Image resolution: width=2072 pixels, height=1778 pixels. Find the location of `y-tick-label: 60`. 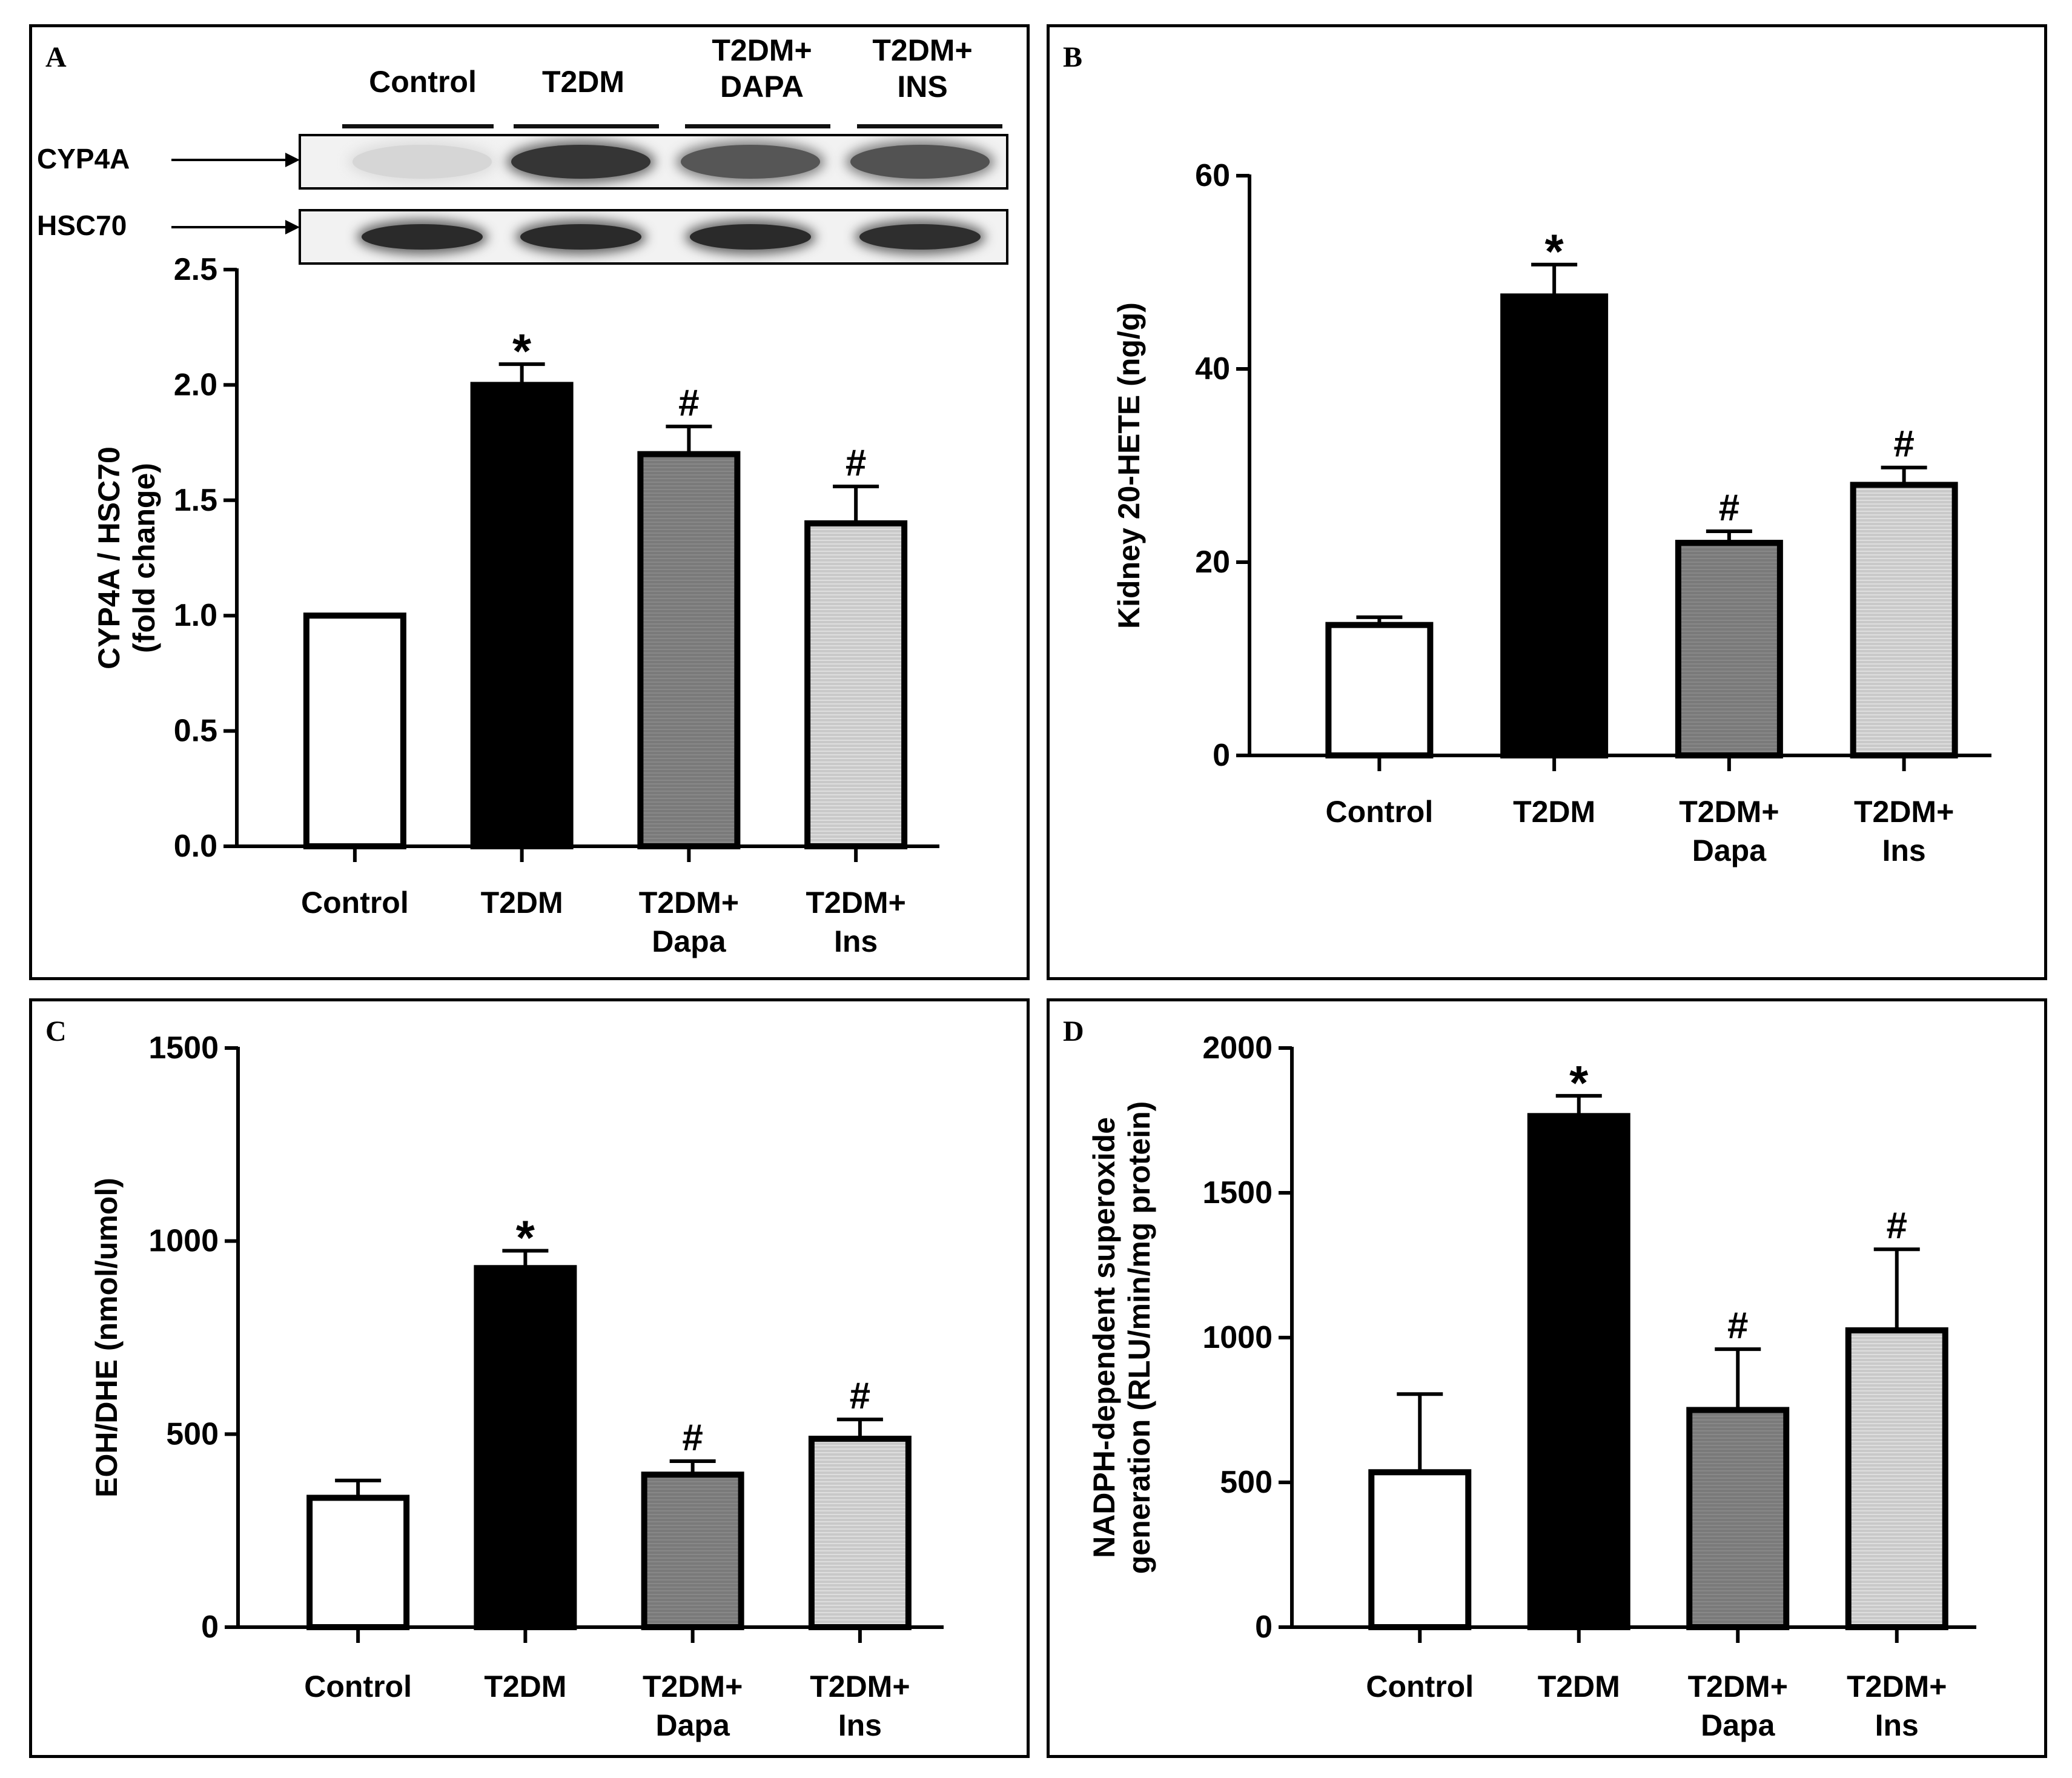

y-tick-label: 60 is located at coordinates (1212, 175).